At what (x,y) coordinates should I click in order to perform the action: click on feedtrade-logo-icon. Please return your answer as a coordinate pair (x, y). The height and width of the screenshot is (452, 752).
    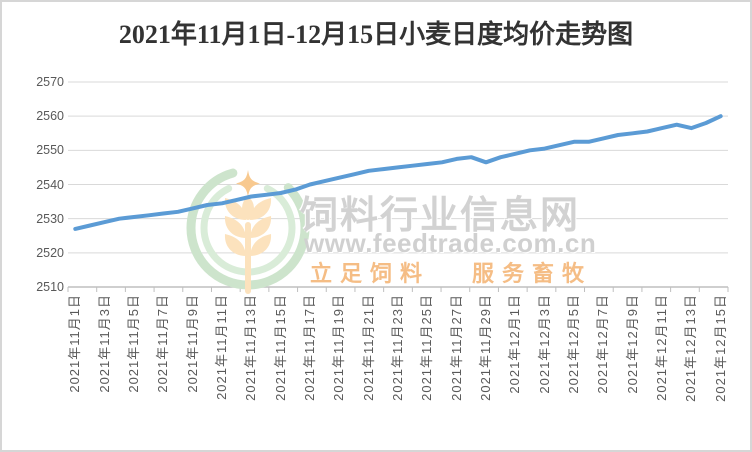
    Looking at the image, I should click on (248, 230).